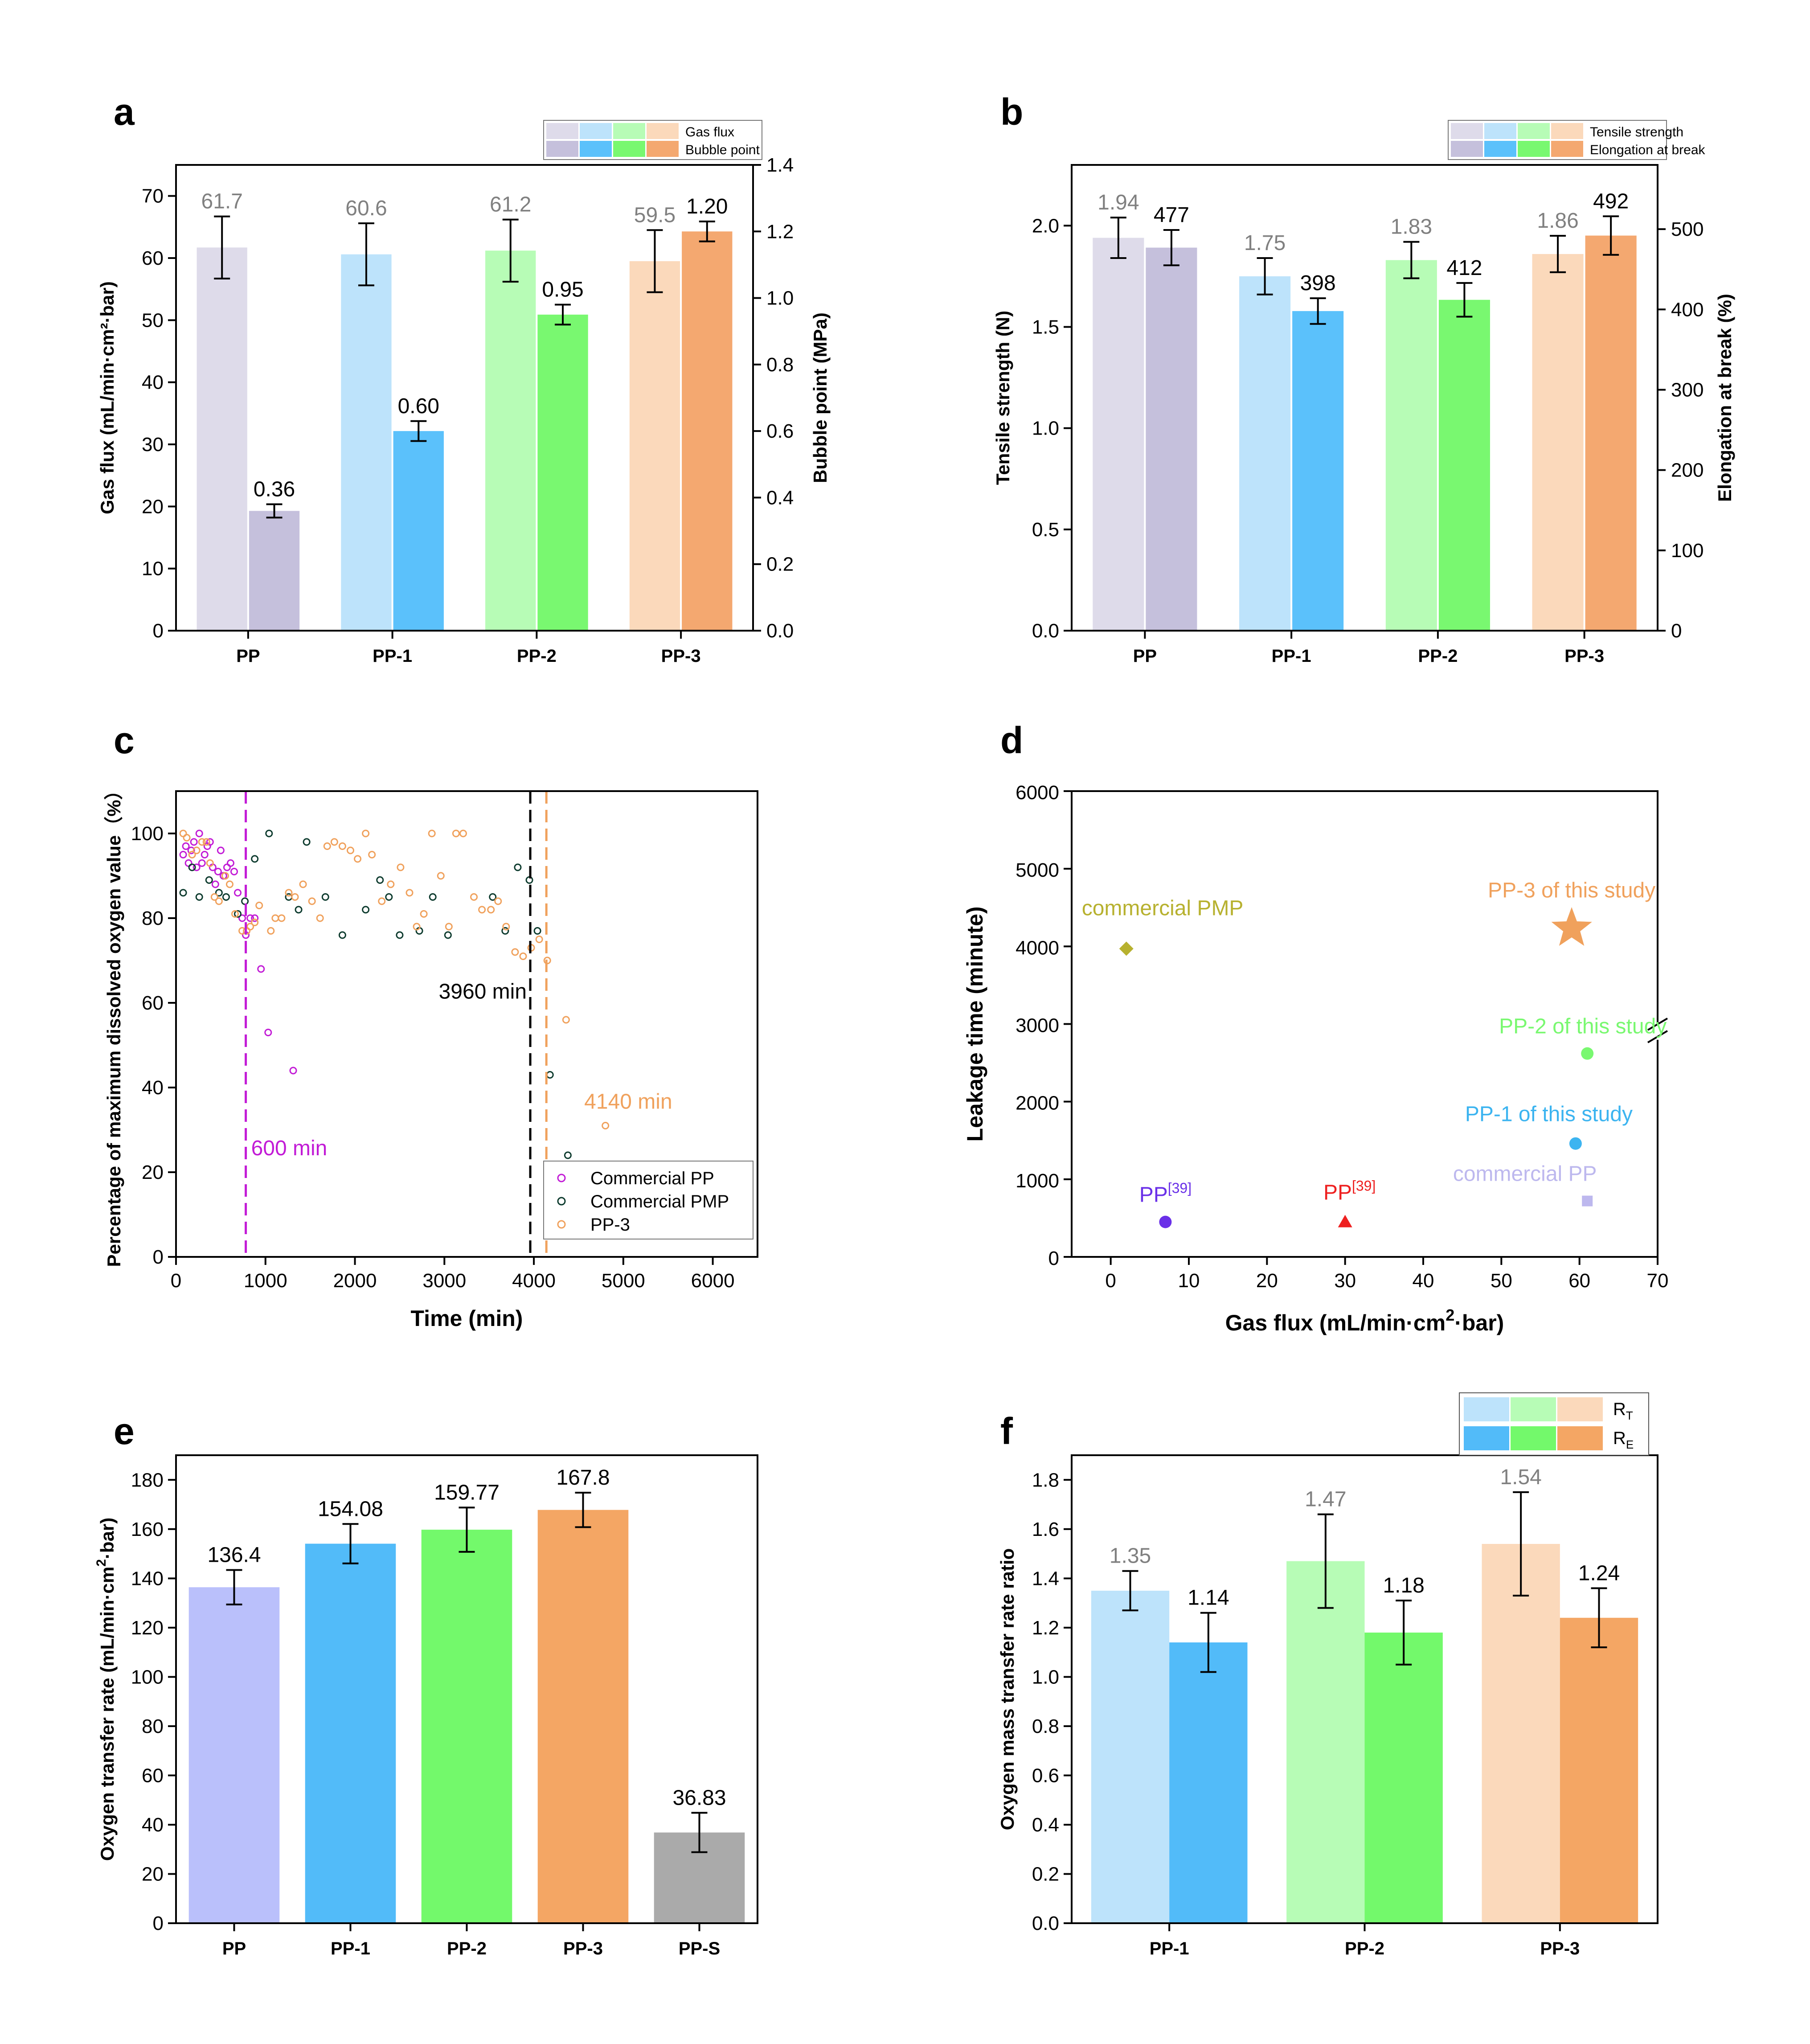  Describe the element at coordinates (234, 1555) in the screenshot. I see `e-value-label: 136.4` at that location.